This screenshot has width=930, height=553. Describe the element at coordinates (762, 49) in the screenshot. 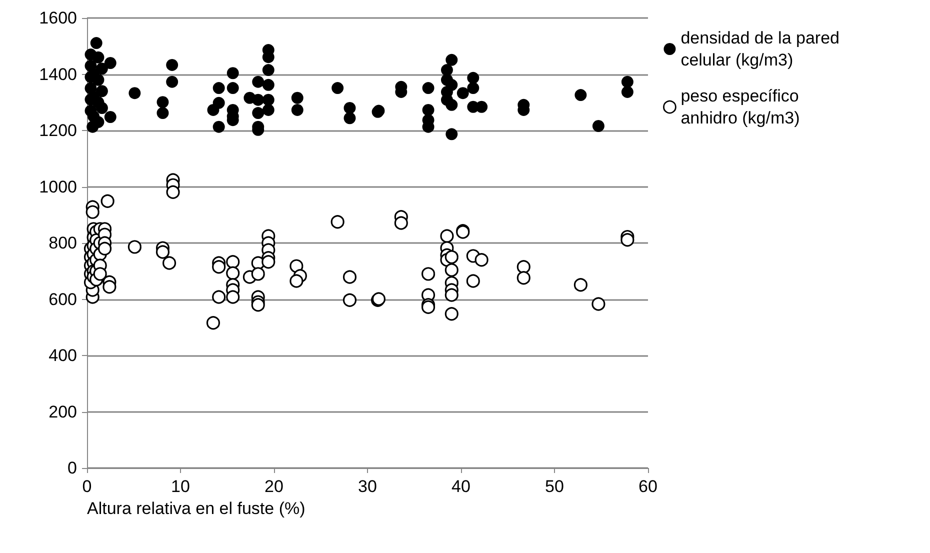

I see `legend-label: densidad de la pared celular (kg/m3)` at that location.